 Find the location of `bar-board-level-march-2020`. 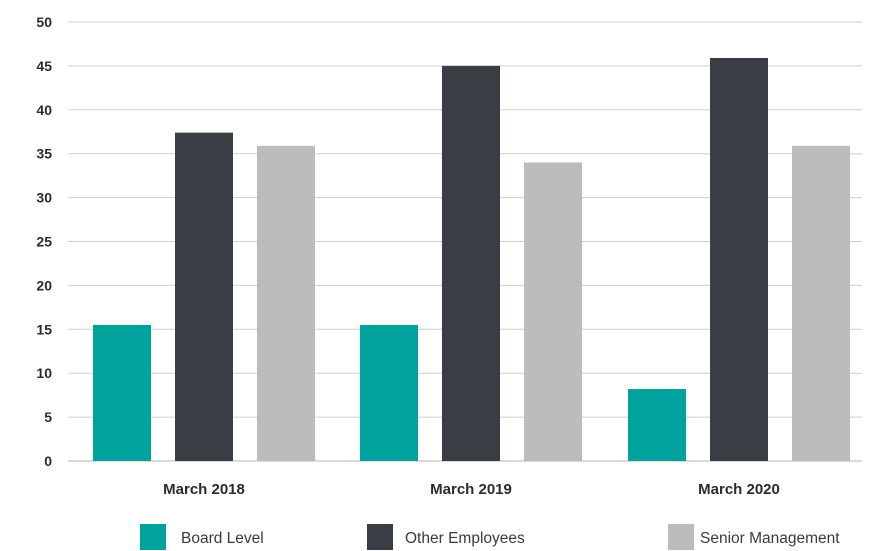

bar-board-level-march-2020 is located at coordinates (657, 425).